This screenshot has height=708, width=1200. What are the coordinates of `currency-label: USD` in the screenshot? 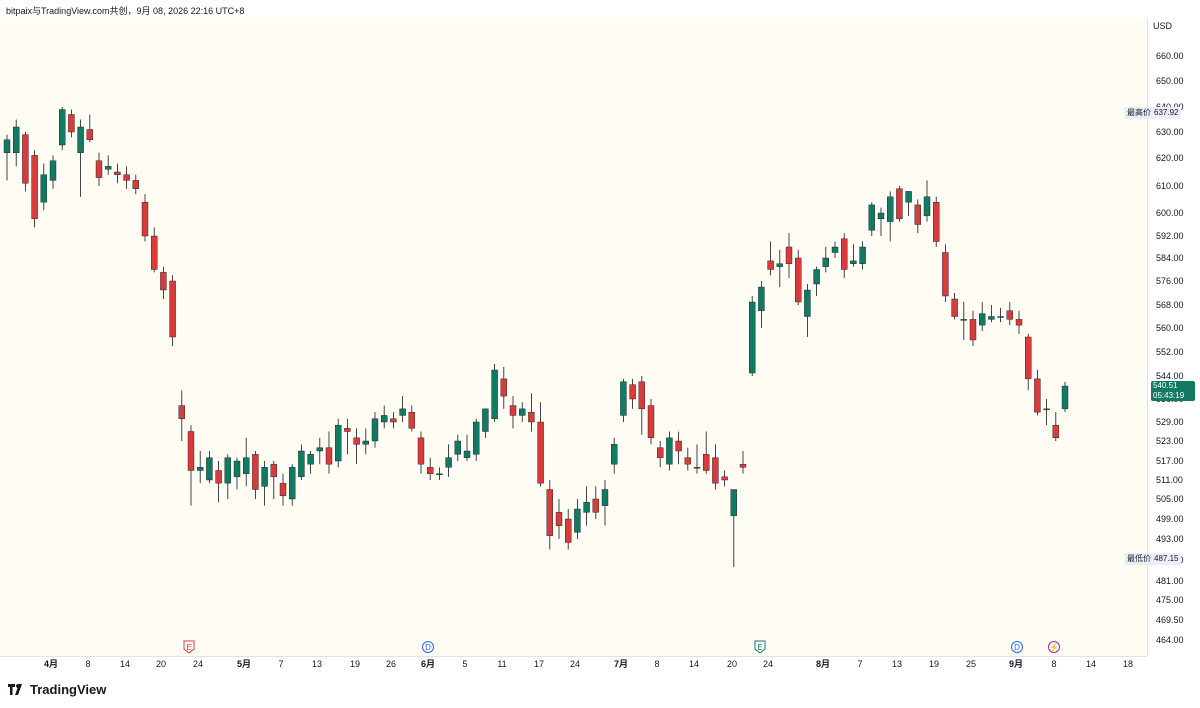 It's located at (1163, 26).